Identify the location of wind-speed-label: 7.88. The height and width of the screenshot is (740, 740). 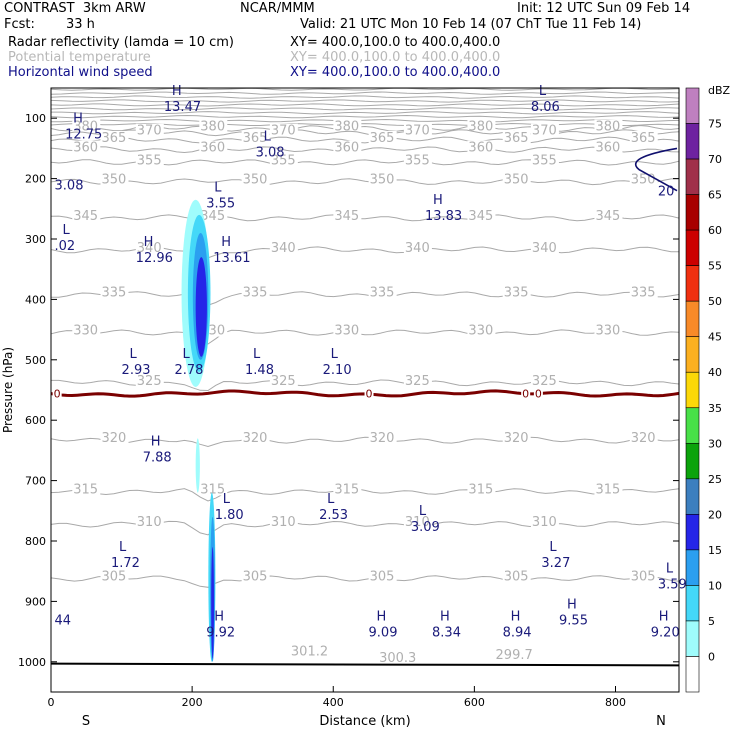
(157, 457).